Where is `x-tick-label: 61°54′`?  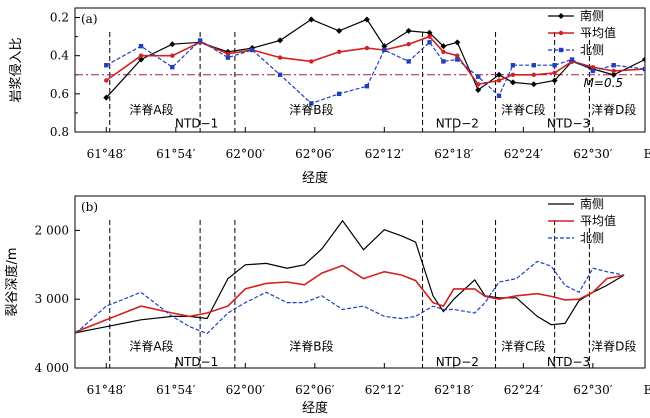 x-tick-label: 61°54′ is located at coordinates (176, 154).